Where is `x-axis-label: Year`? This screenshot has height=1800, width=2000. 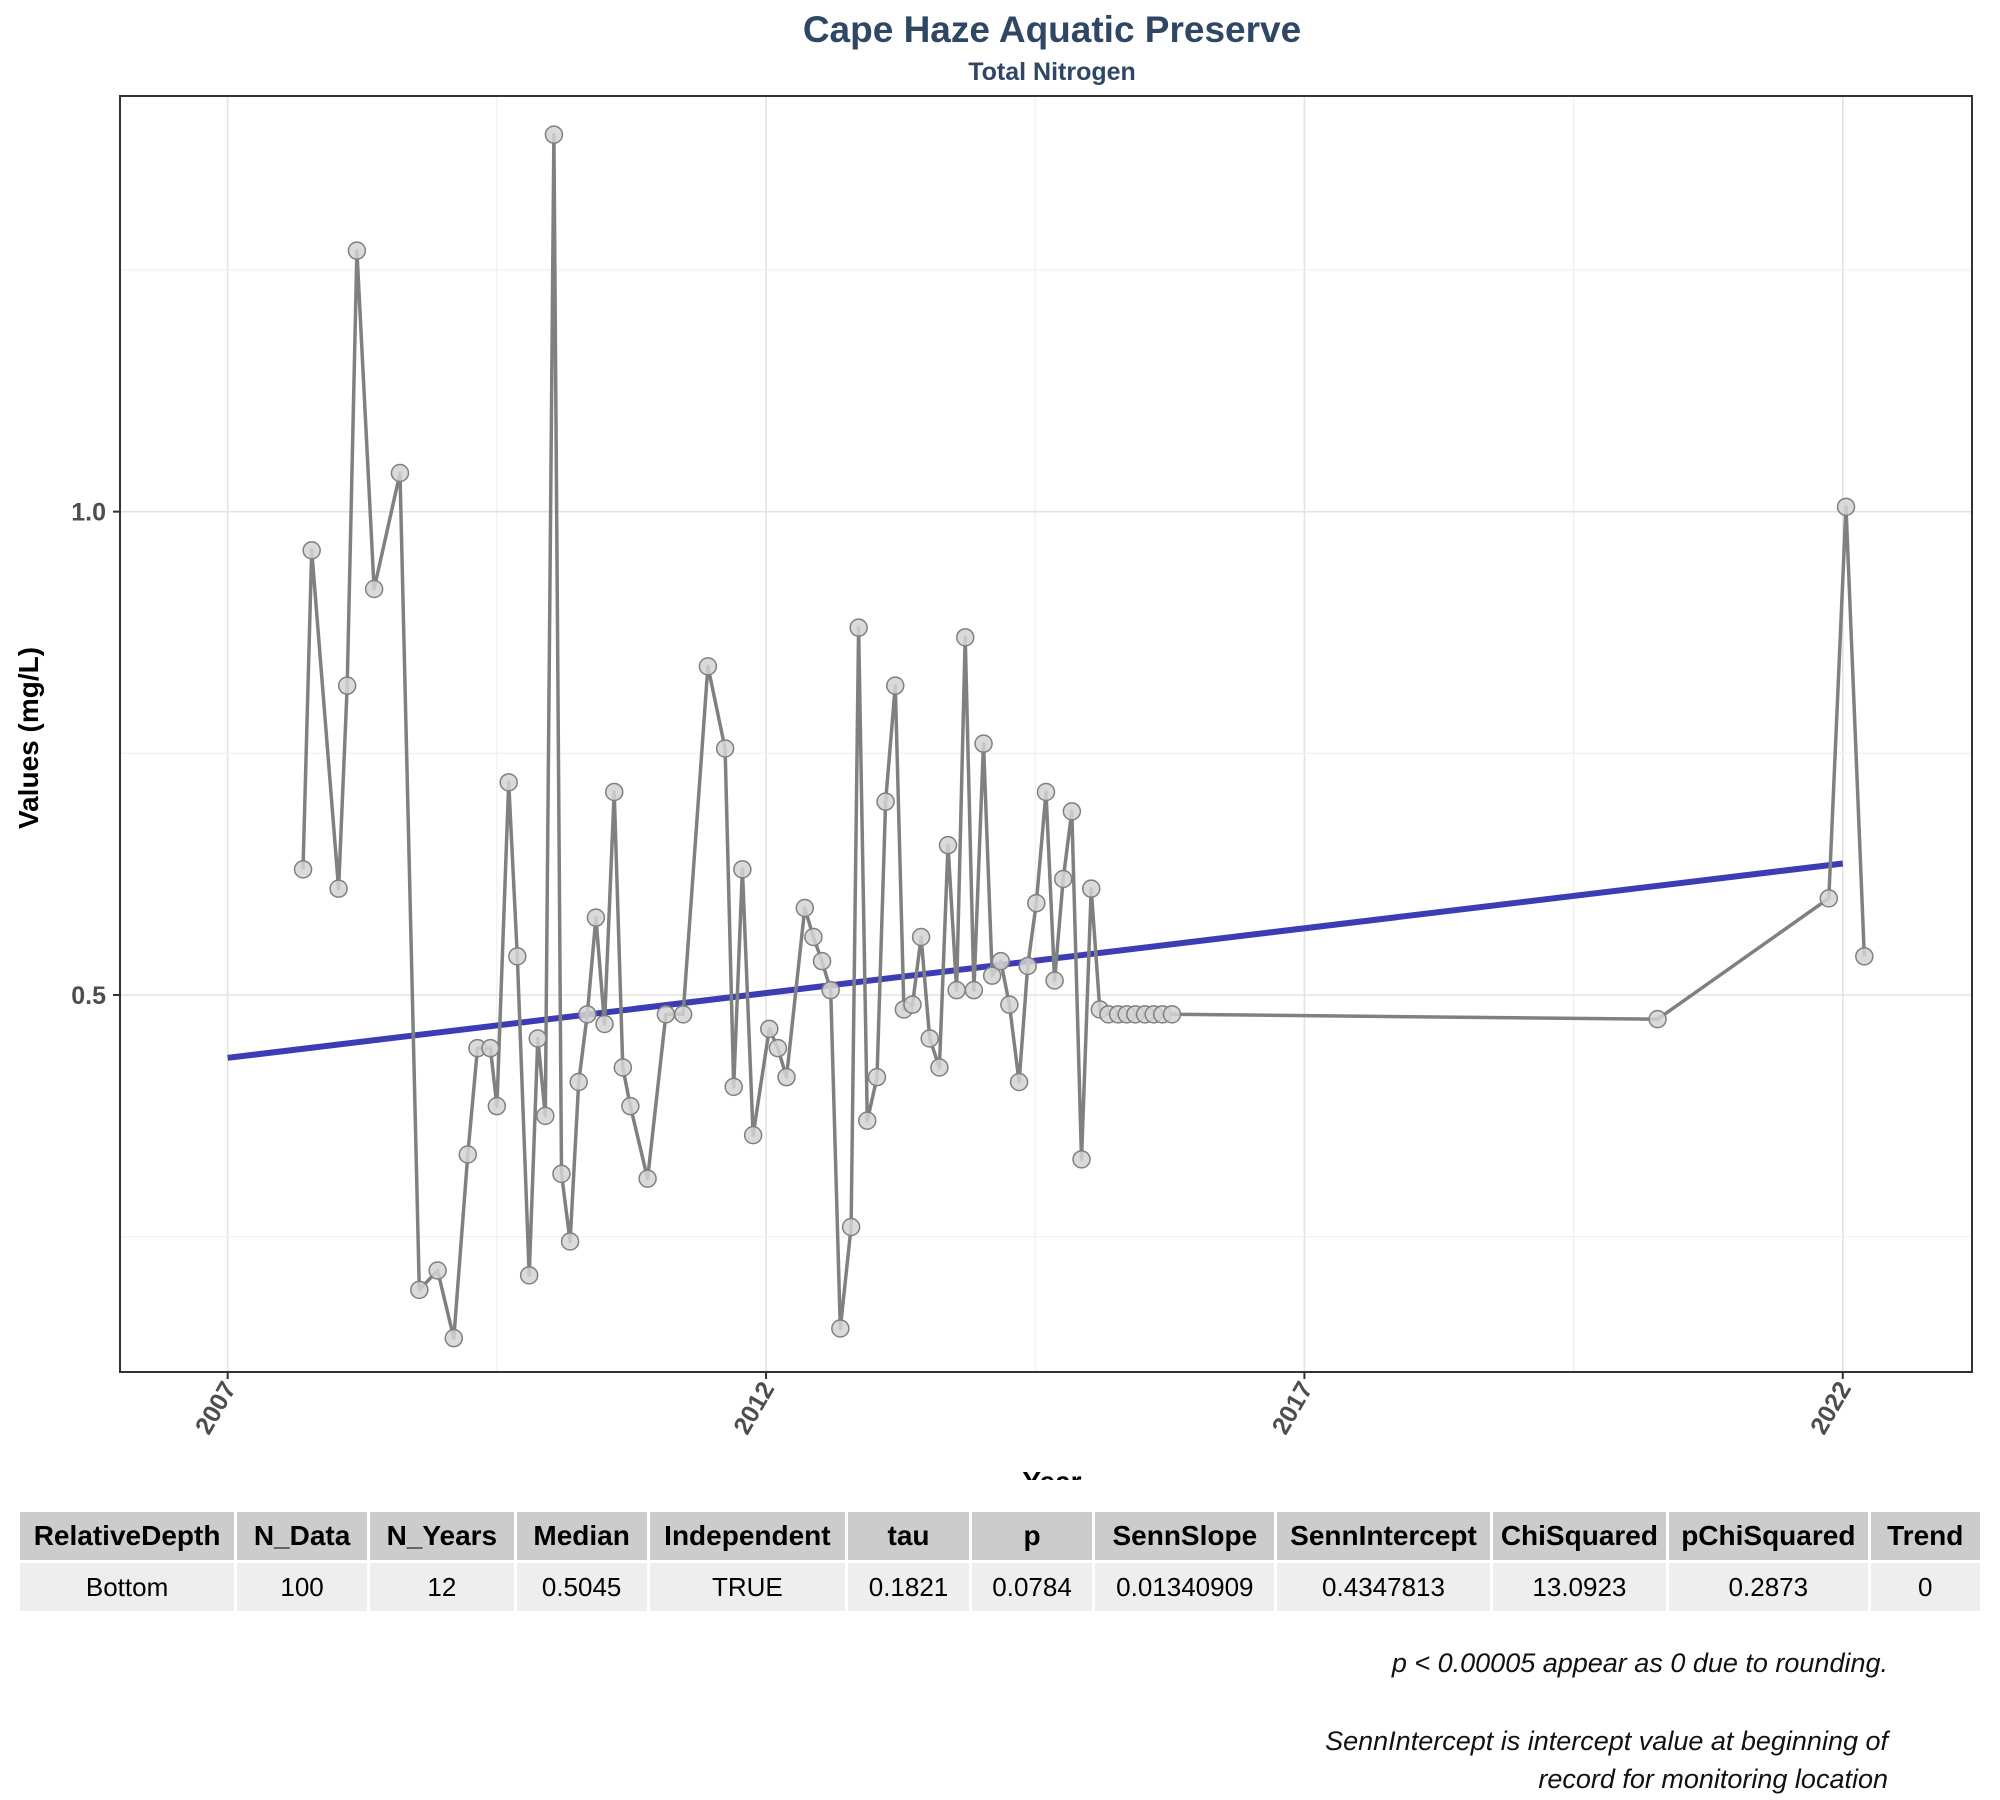 x-axis-label: Year is located at coordinates (1051, 1473).